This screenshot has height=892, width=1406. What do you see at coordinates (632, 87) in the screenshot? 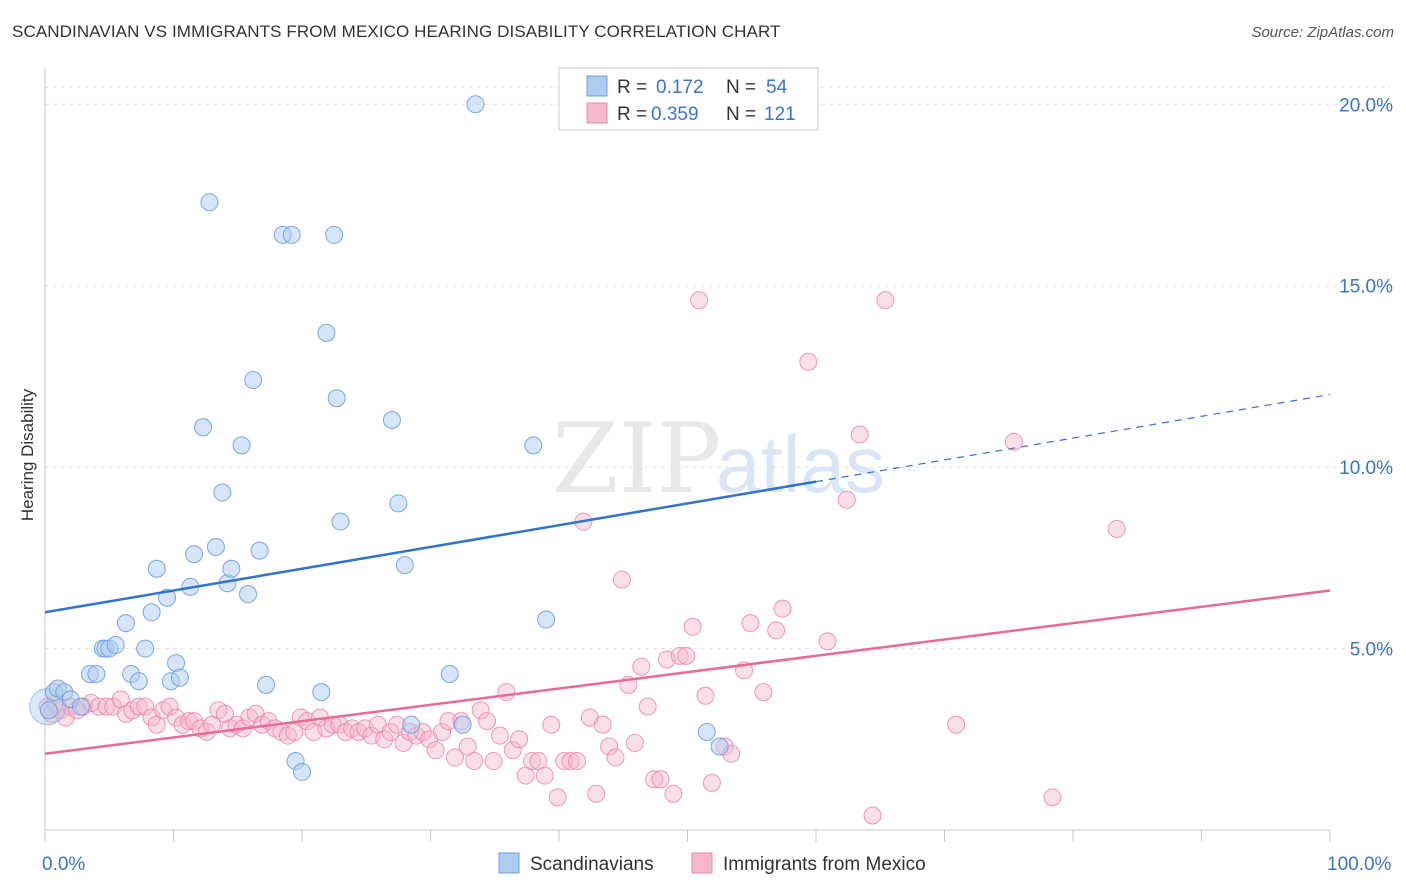
I see `legend-r-label-1: R =` at bounding box center [632, 87].